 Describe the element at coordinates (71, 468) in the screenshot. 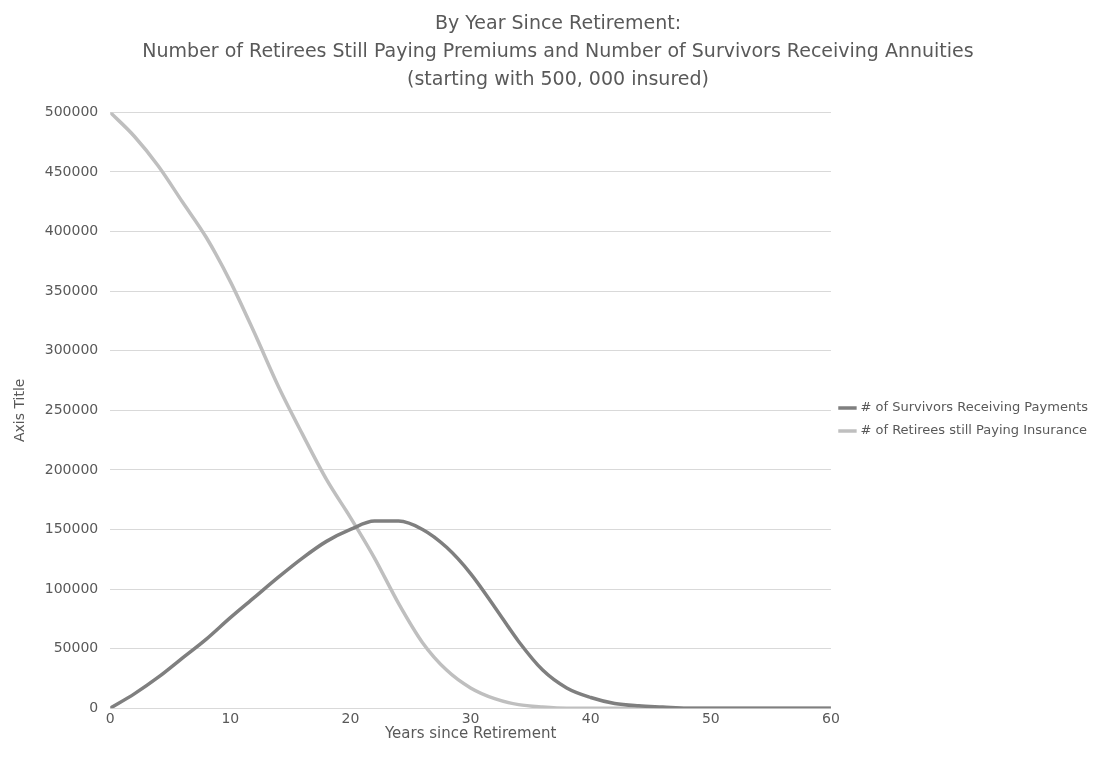

I see `y-tick-label: 200000` at that location.